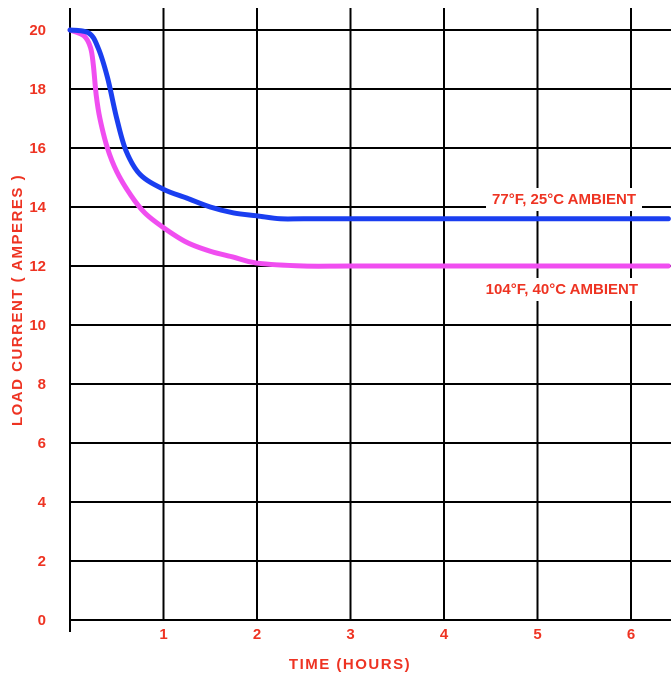 This screenshot has height=679, width=671. What do you see at coordinates (444, 634) in the screenshot?
I see `x-tick-label: 4` at bounding box center [444, 634].